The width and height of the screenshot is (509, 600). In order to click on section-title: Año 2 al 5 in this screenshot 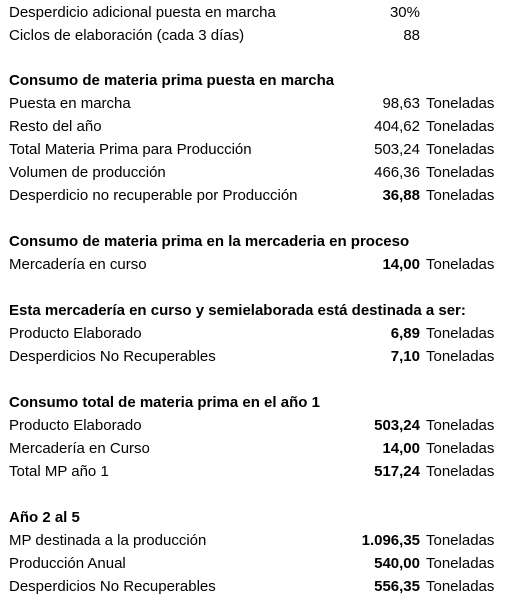, I will do `click(44, 517)`.